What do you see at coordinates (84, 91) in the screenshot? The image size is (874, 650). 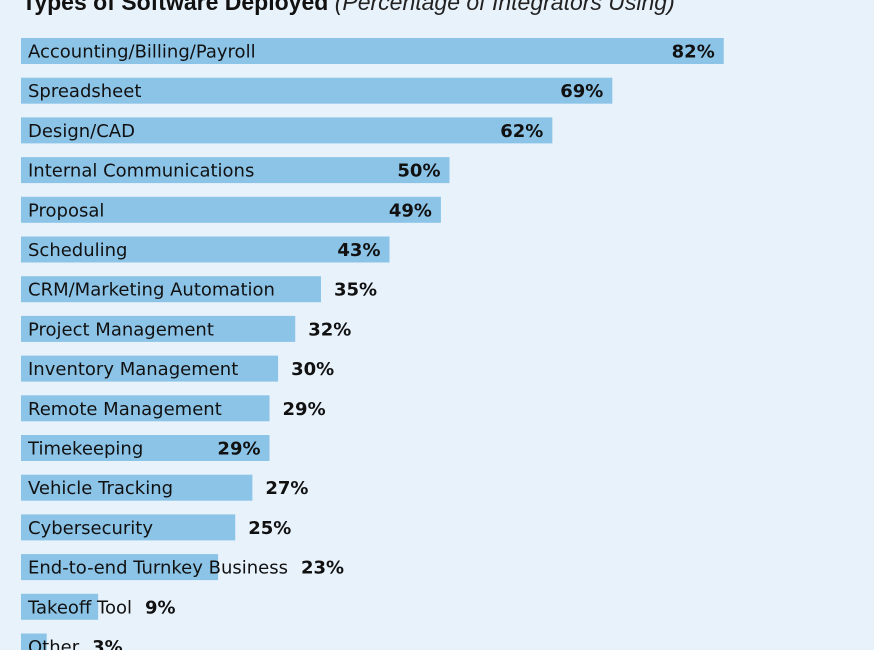 I see `category-label: Spreadsheet` at bounding box center [84, 91].